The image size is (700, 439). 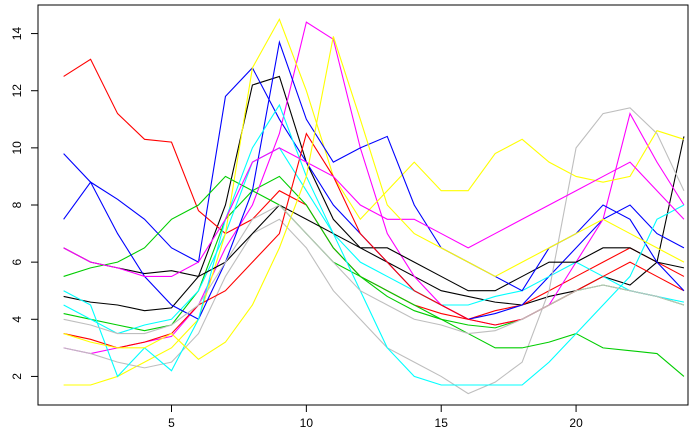 What do you see at coordinates (17, 319) in the screenshot?
I see `y-tick-label: 4` at bounding box center [17, 319].